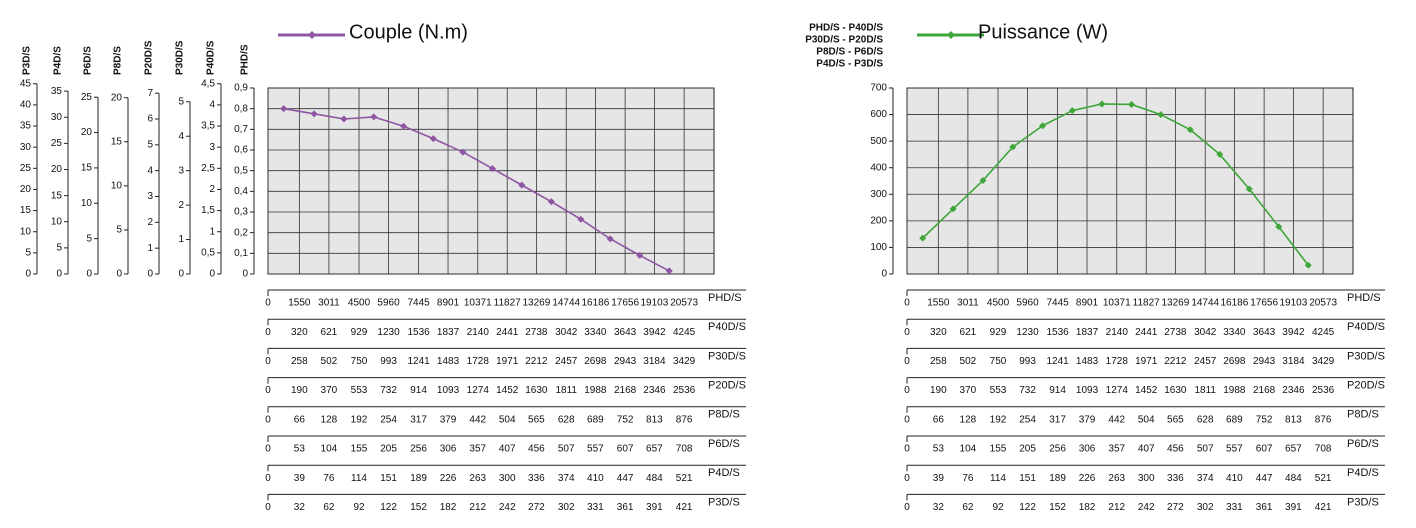  What do you see at coordinates (211, 57) in the screenshot?
I see `y-axis-name: P40D/S` at bounding box center [211, 57].